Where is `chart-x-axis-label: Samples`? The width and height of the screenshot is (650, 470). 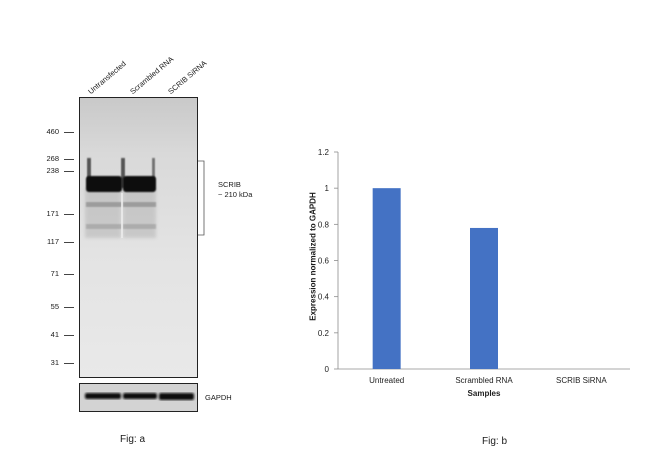 chart-x-axis-label: Samples is located at coordinates (484, 393).